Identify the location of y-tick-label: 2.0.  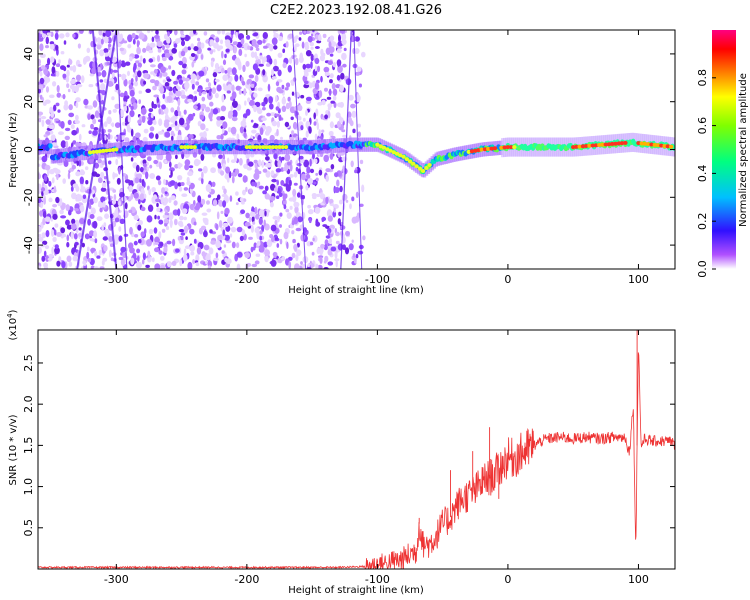
(28, 404).